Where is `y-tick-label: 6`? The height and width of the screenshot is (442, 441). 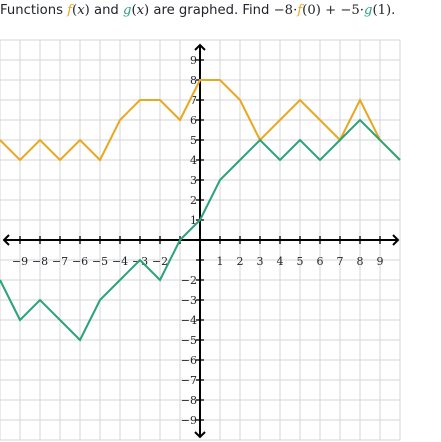
y-tick-label: 6 is located at coordinates (193, 120).